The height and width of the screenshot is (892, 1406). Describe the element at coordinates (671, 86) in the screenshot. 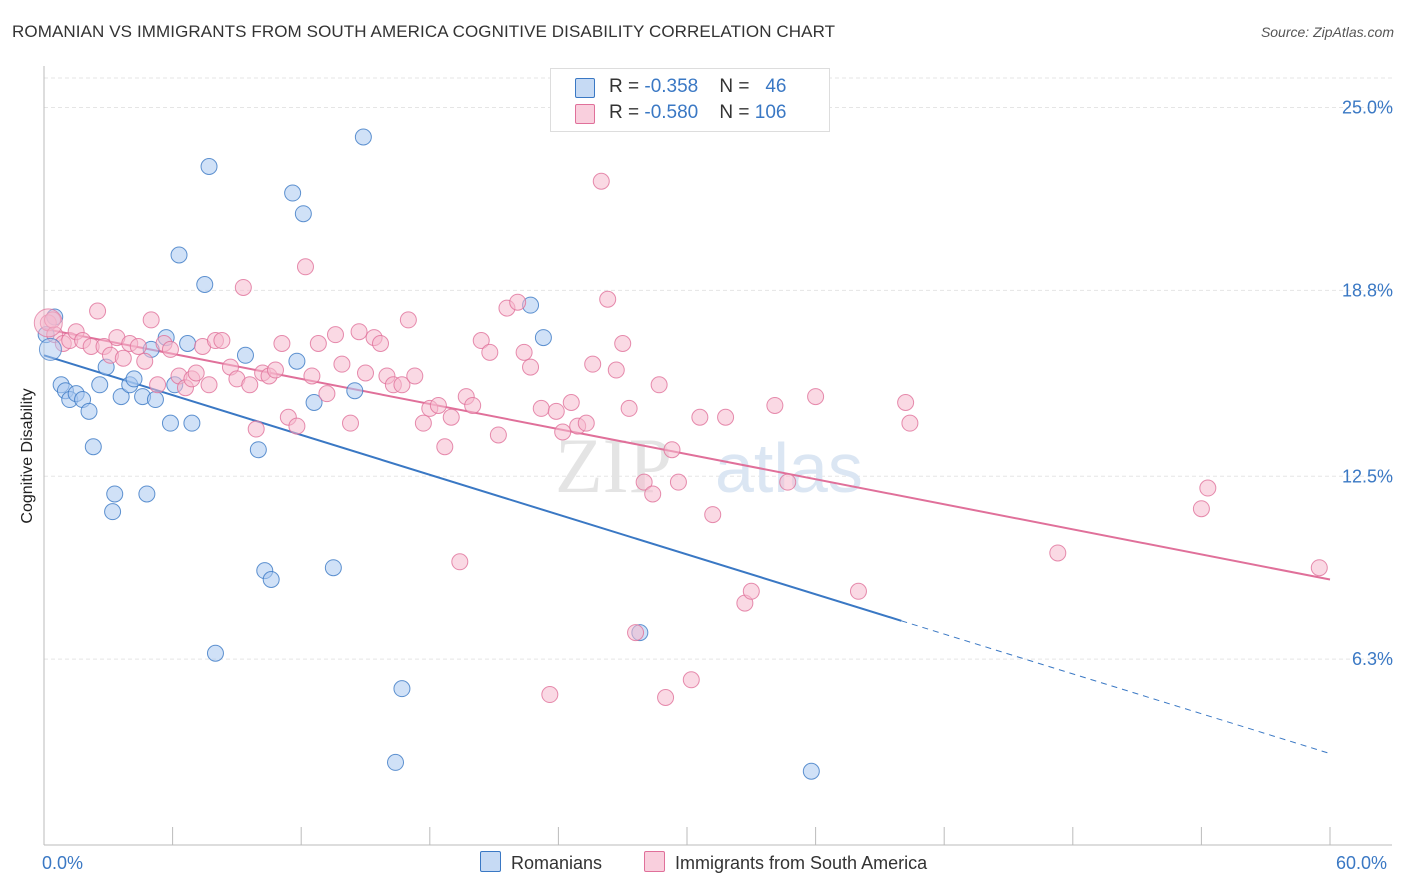

I see `legend-r-value: -0.358` at that location.